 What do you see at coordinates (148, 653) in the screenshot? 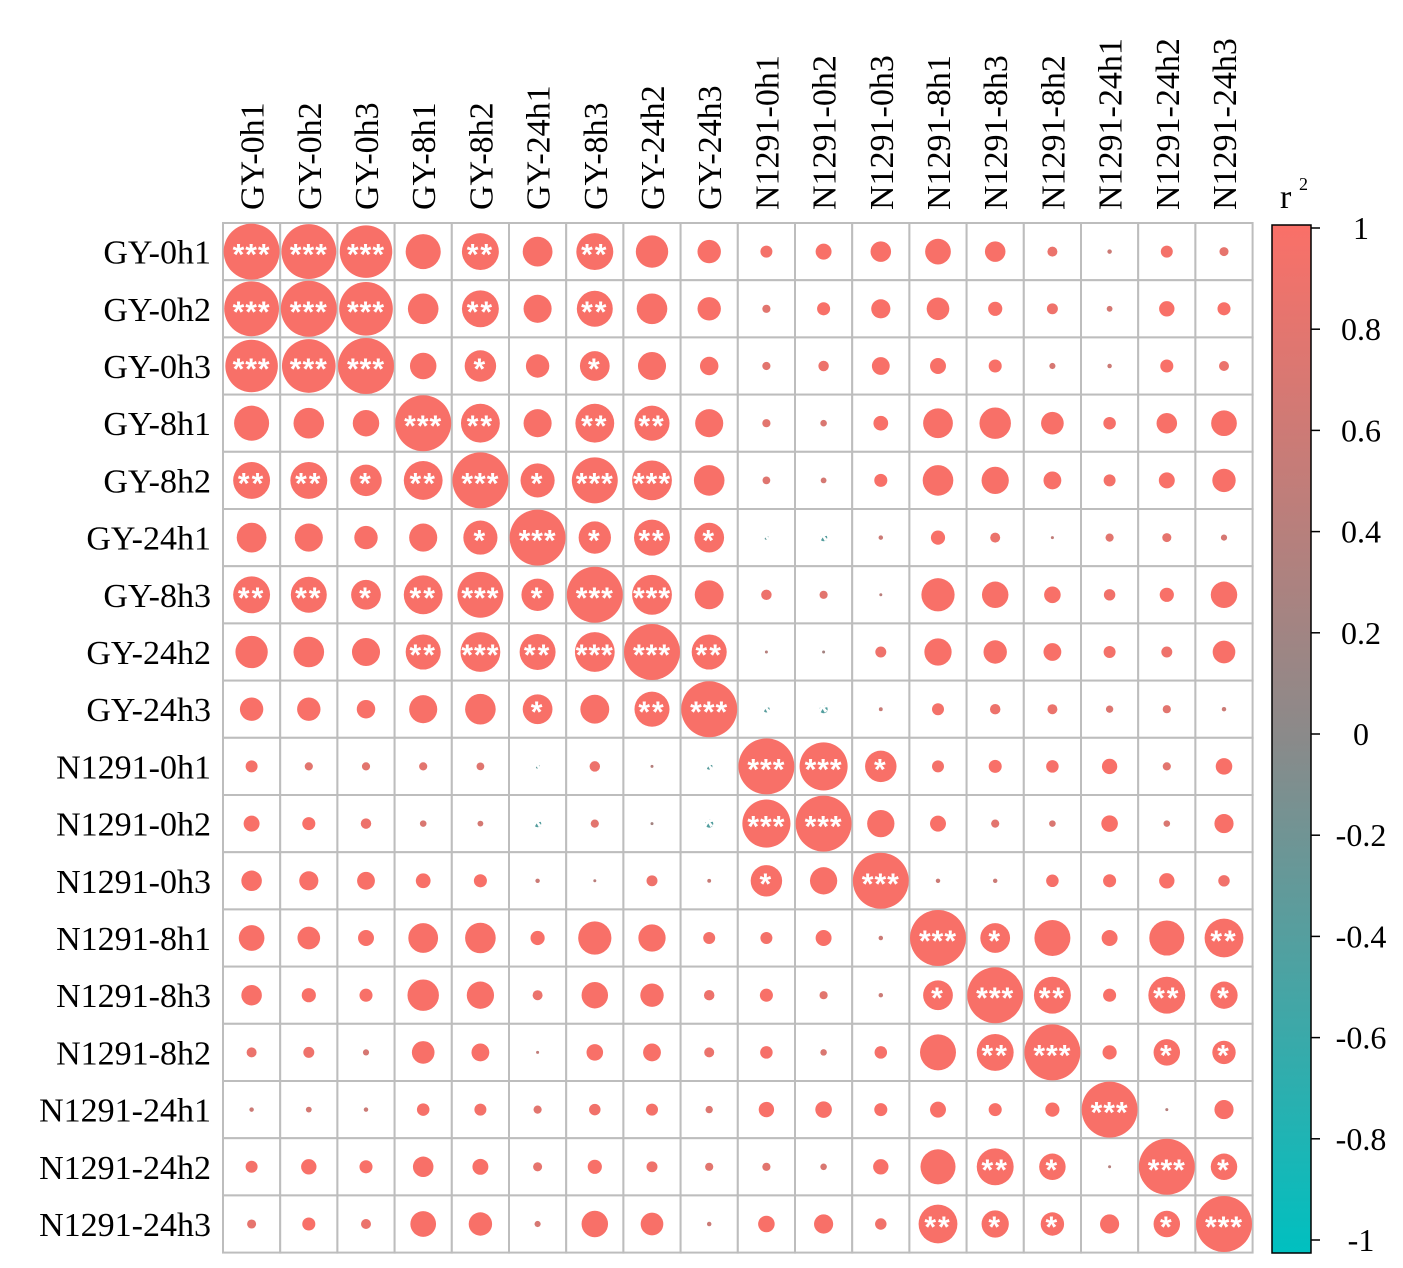
I see `row-label: GY-24h2` at bounding box center [148, 653].